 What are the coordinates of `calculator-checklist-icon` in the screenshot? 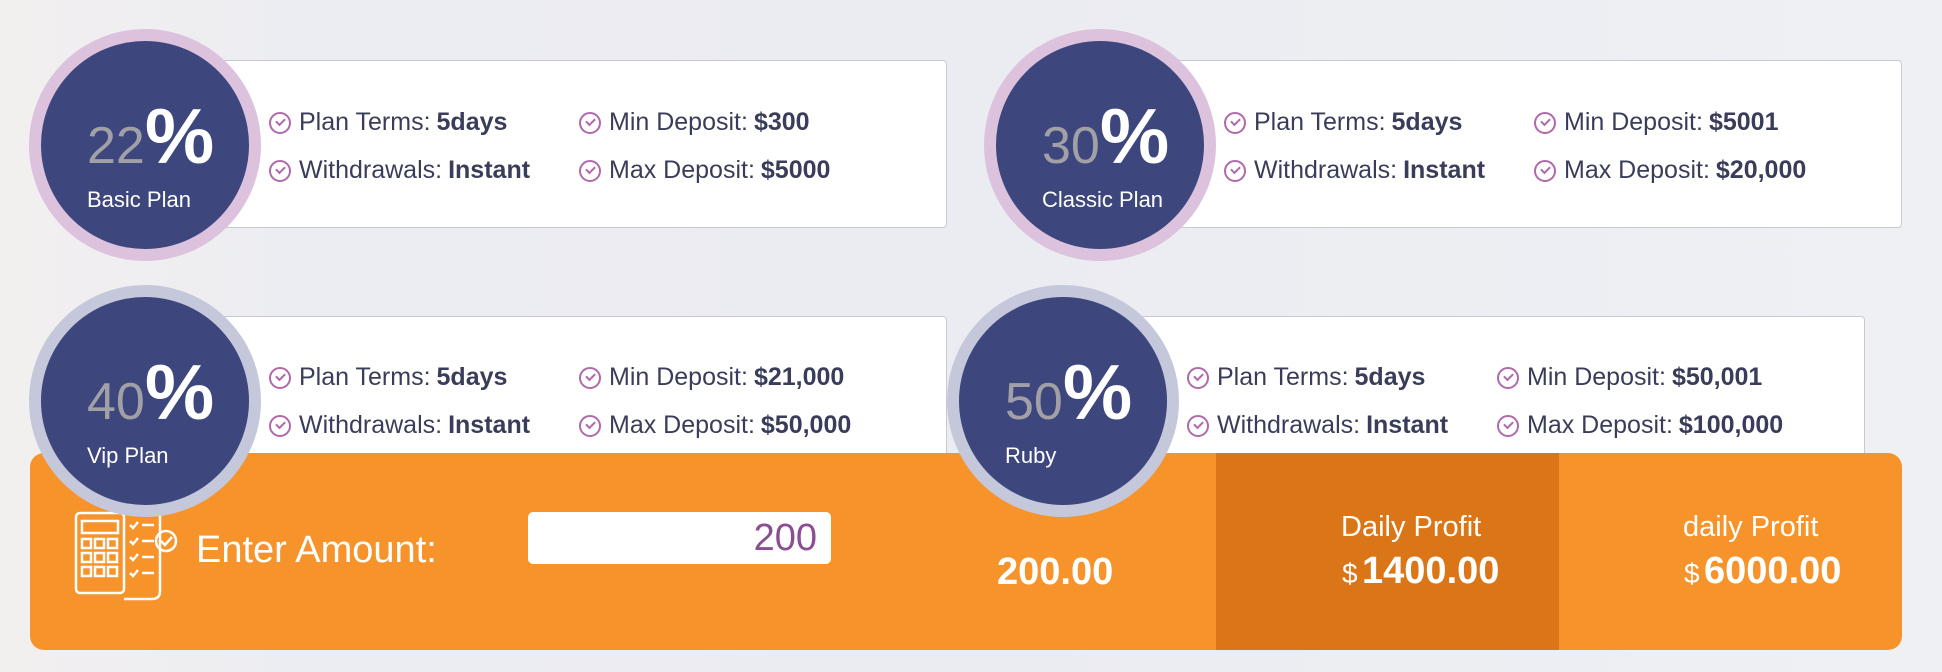 It's located at (126, 553).